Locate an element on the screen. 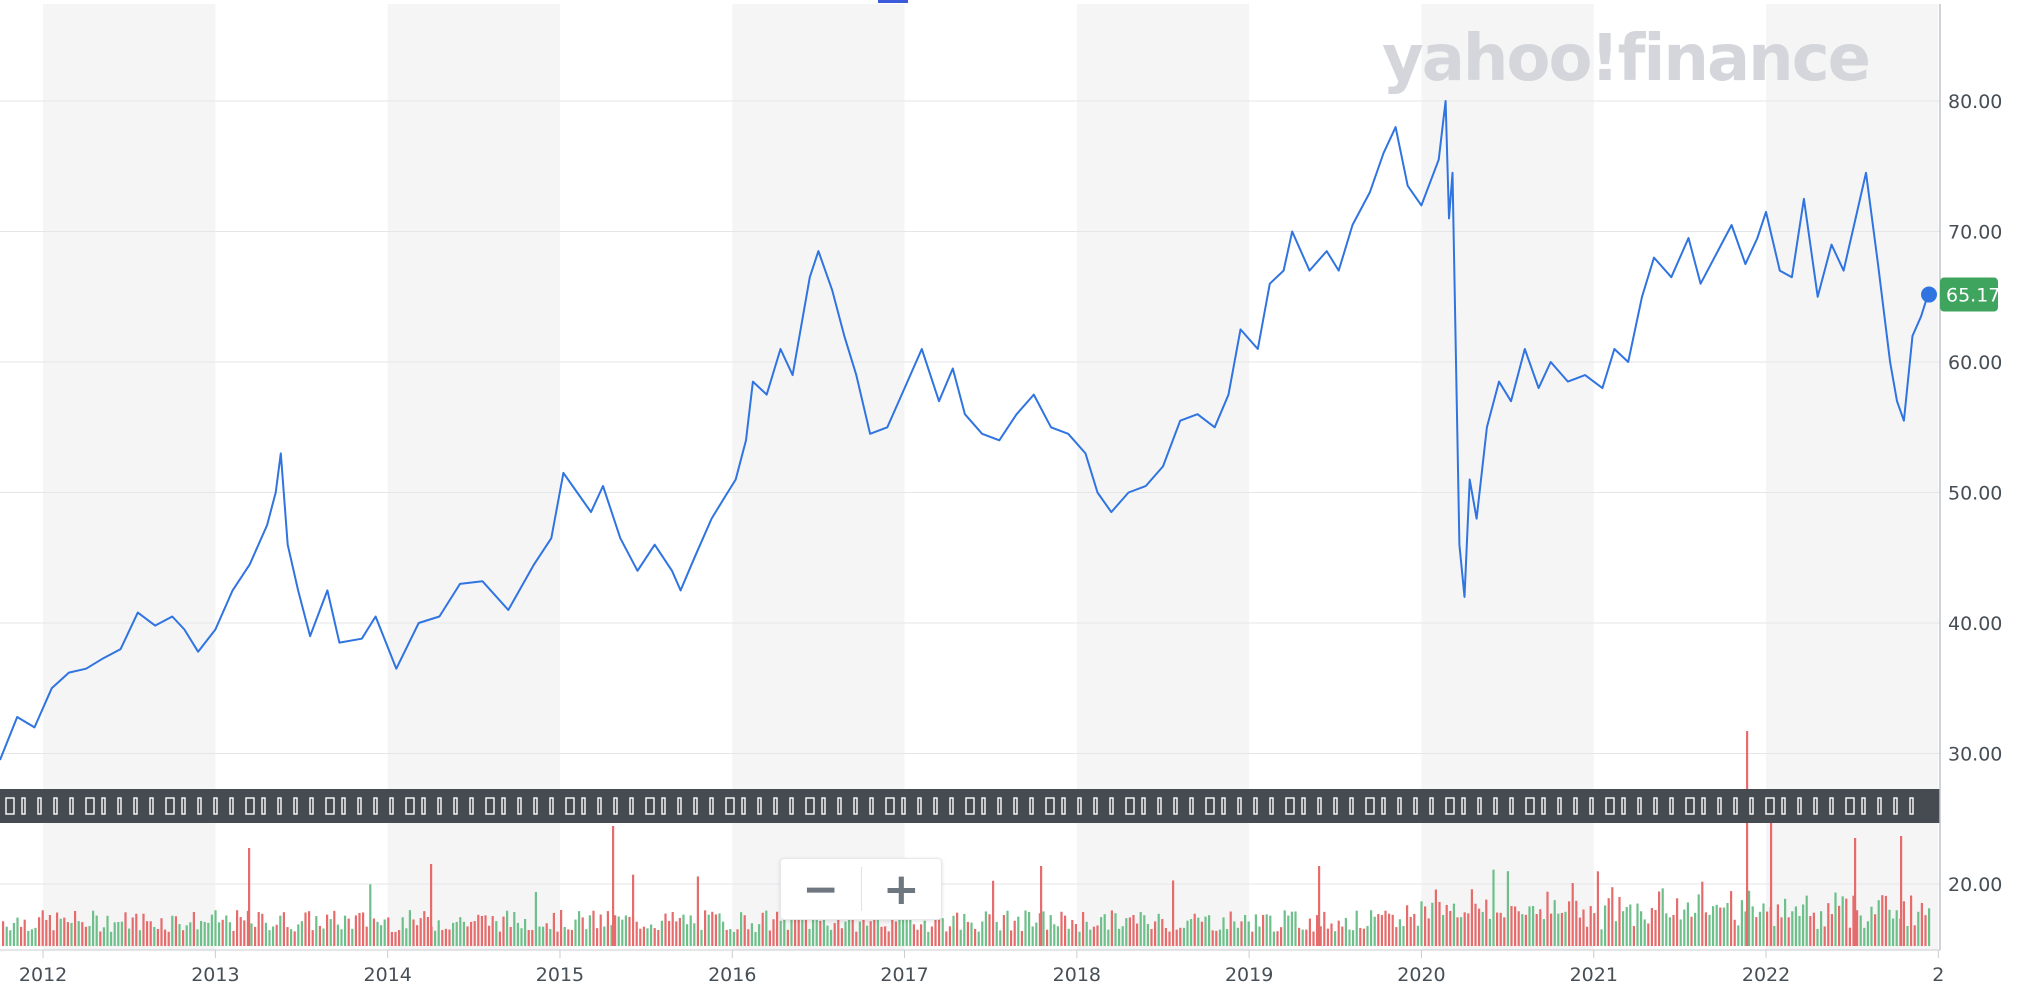 This screenshot has height=1006, width=2020. zoom-out-button: − is located at coordinates (821, 889).